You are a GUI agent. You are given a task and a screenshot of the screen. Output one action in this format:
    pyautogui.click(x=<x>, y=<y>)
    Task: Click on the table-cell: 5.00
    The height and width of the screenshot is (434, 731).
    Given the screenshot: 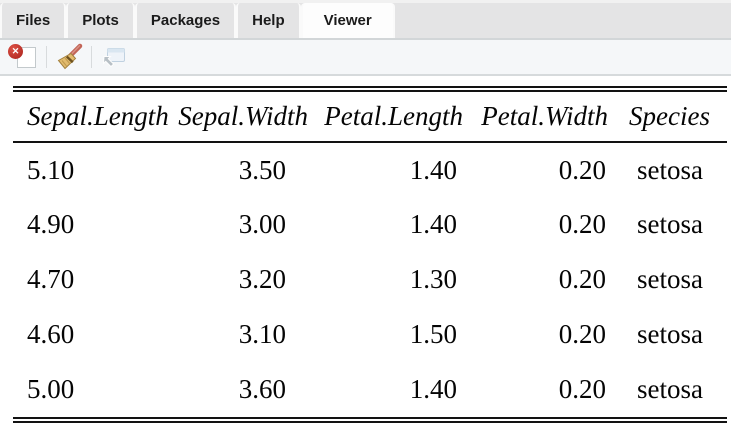 What is the action you would take?
    pyautogui.click(x=51, y=389)
    